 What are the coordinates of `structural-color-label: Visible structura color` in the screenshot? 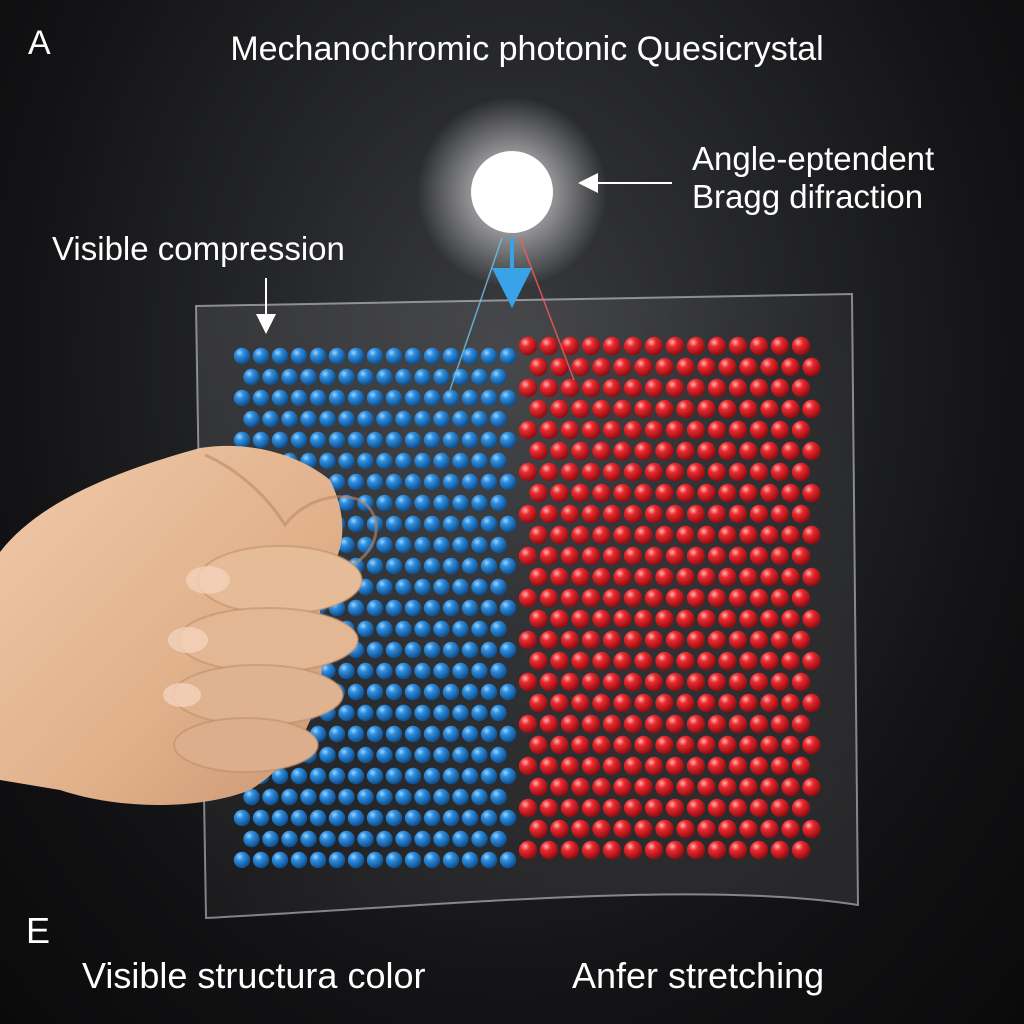 It's located at (254, 975).